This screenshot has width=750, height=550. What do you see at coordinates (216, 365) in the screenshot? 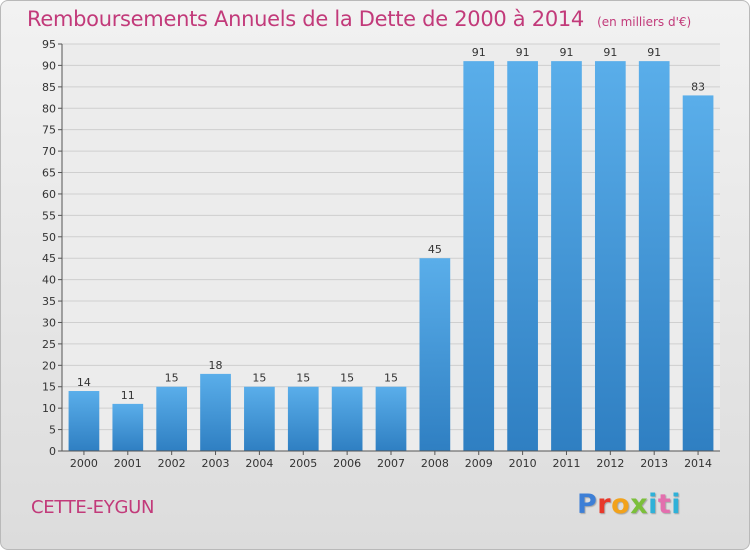
I see `bar-value-label: 18` at bounding box center [216, 365].